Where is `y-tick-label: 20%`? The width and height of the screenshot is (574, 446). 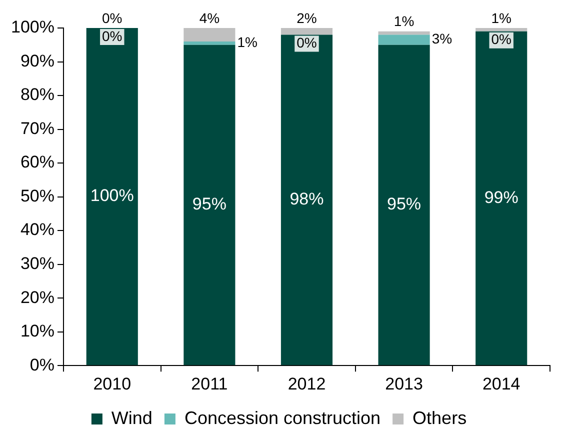 y-tick-label: 20% is located at coordinates (37, 297).